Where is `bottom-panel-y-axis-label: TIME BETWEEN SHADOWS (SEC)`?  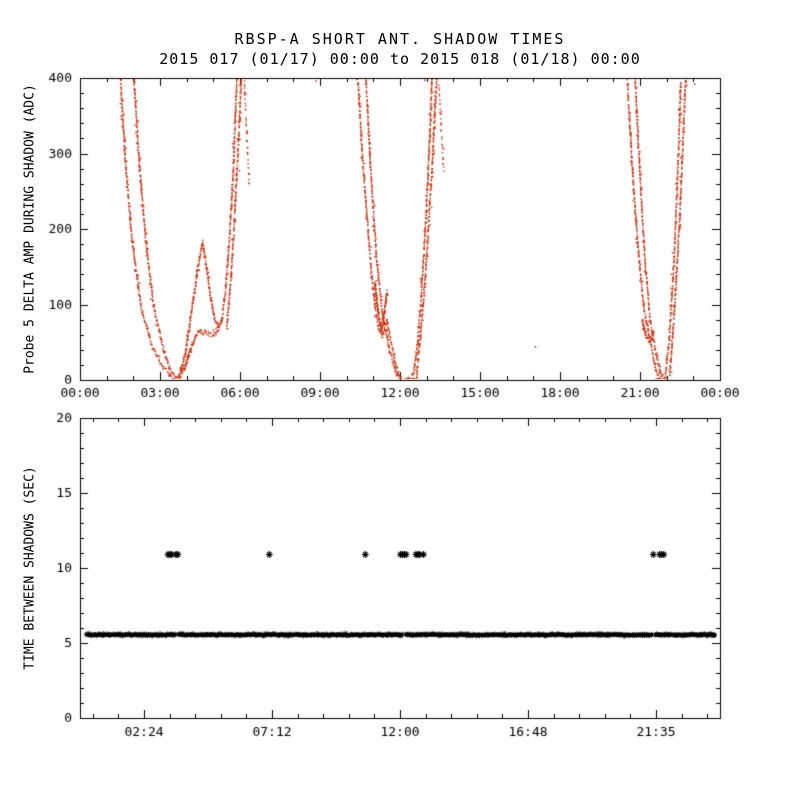 bottom-panel-y-axis-label: TIME BETWEEN SHADOWS (SEC) is located at coordinates (30, 568).